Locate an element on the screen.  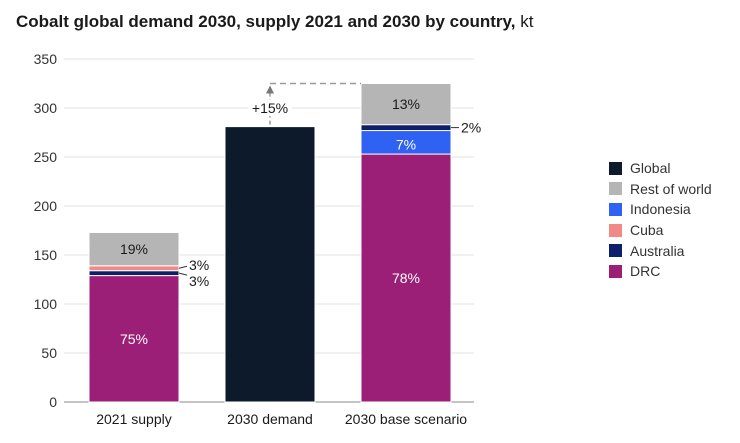
data-label: 13% is located at coordinates (406, 104).